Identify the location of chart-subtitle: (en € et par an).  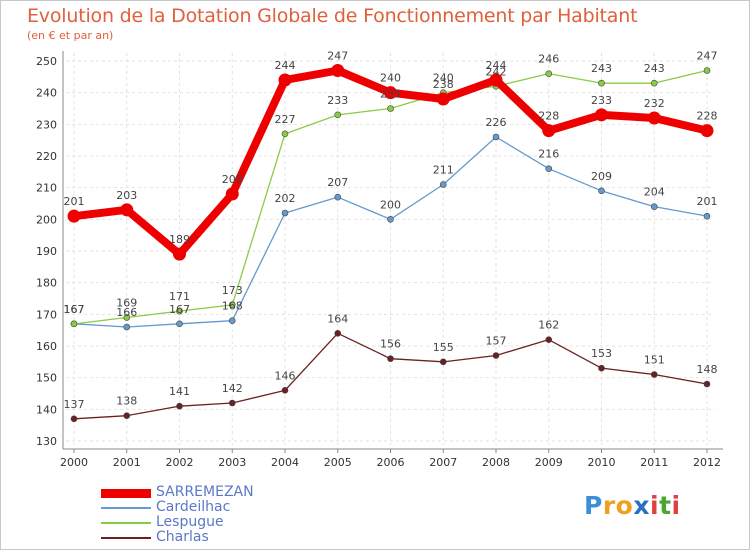
(70, 35).